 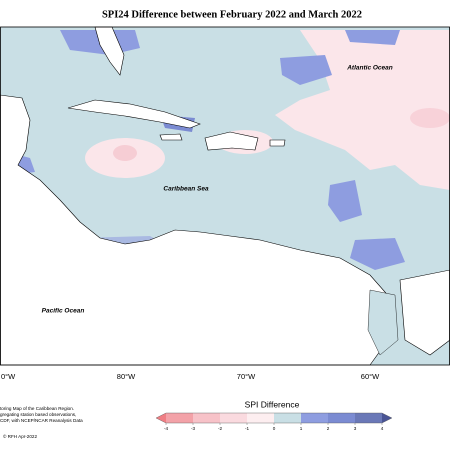 What do you see at coordinates (166, 428) in the screenshot?
I see `colorbar-tick-label: -4` at bounding box center [166, 428].